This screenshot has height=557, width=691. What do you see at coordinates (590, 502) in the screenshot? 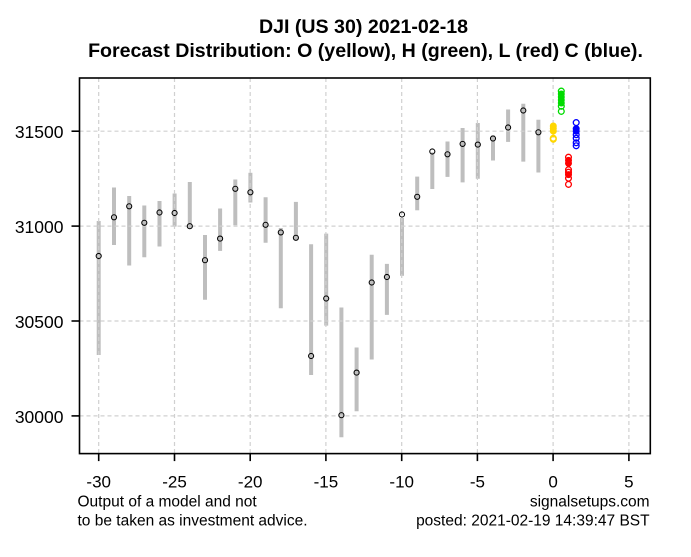
I see `svg-text: signalsetups.com` at bounding box center [590, 502].